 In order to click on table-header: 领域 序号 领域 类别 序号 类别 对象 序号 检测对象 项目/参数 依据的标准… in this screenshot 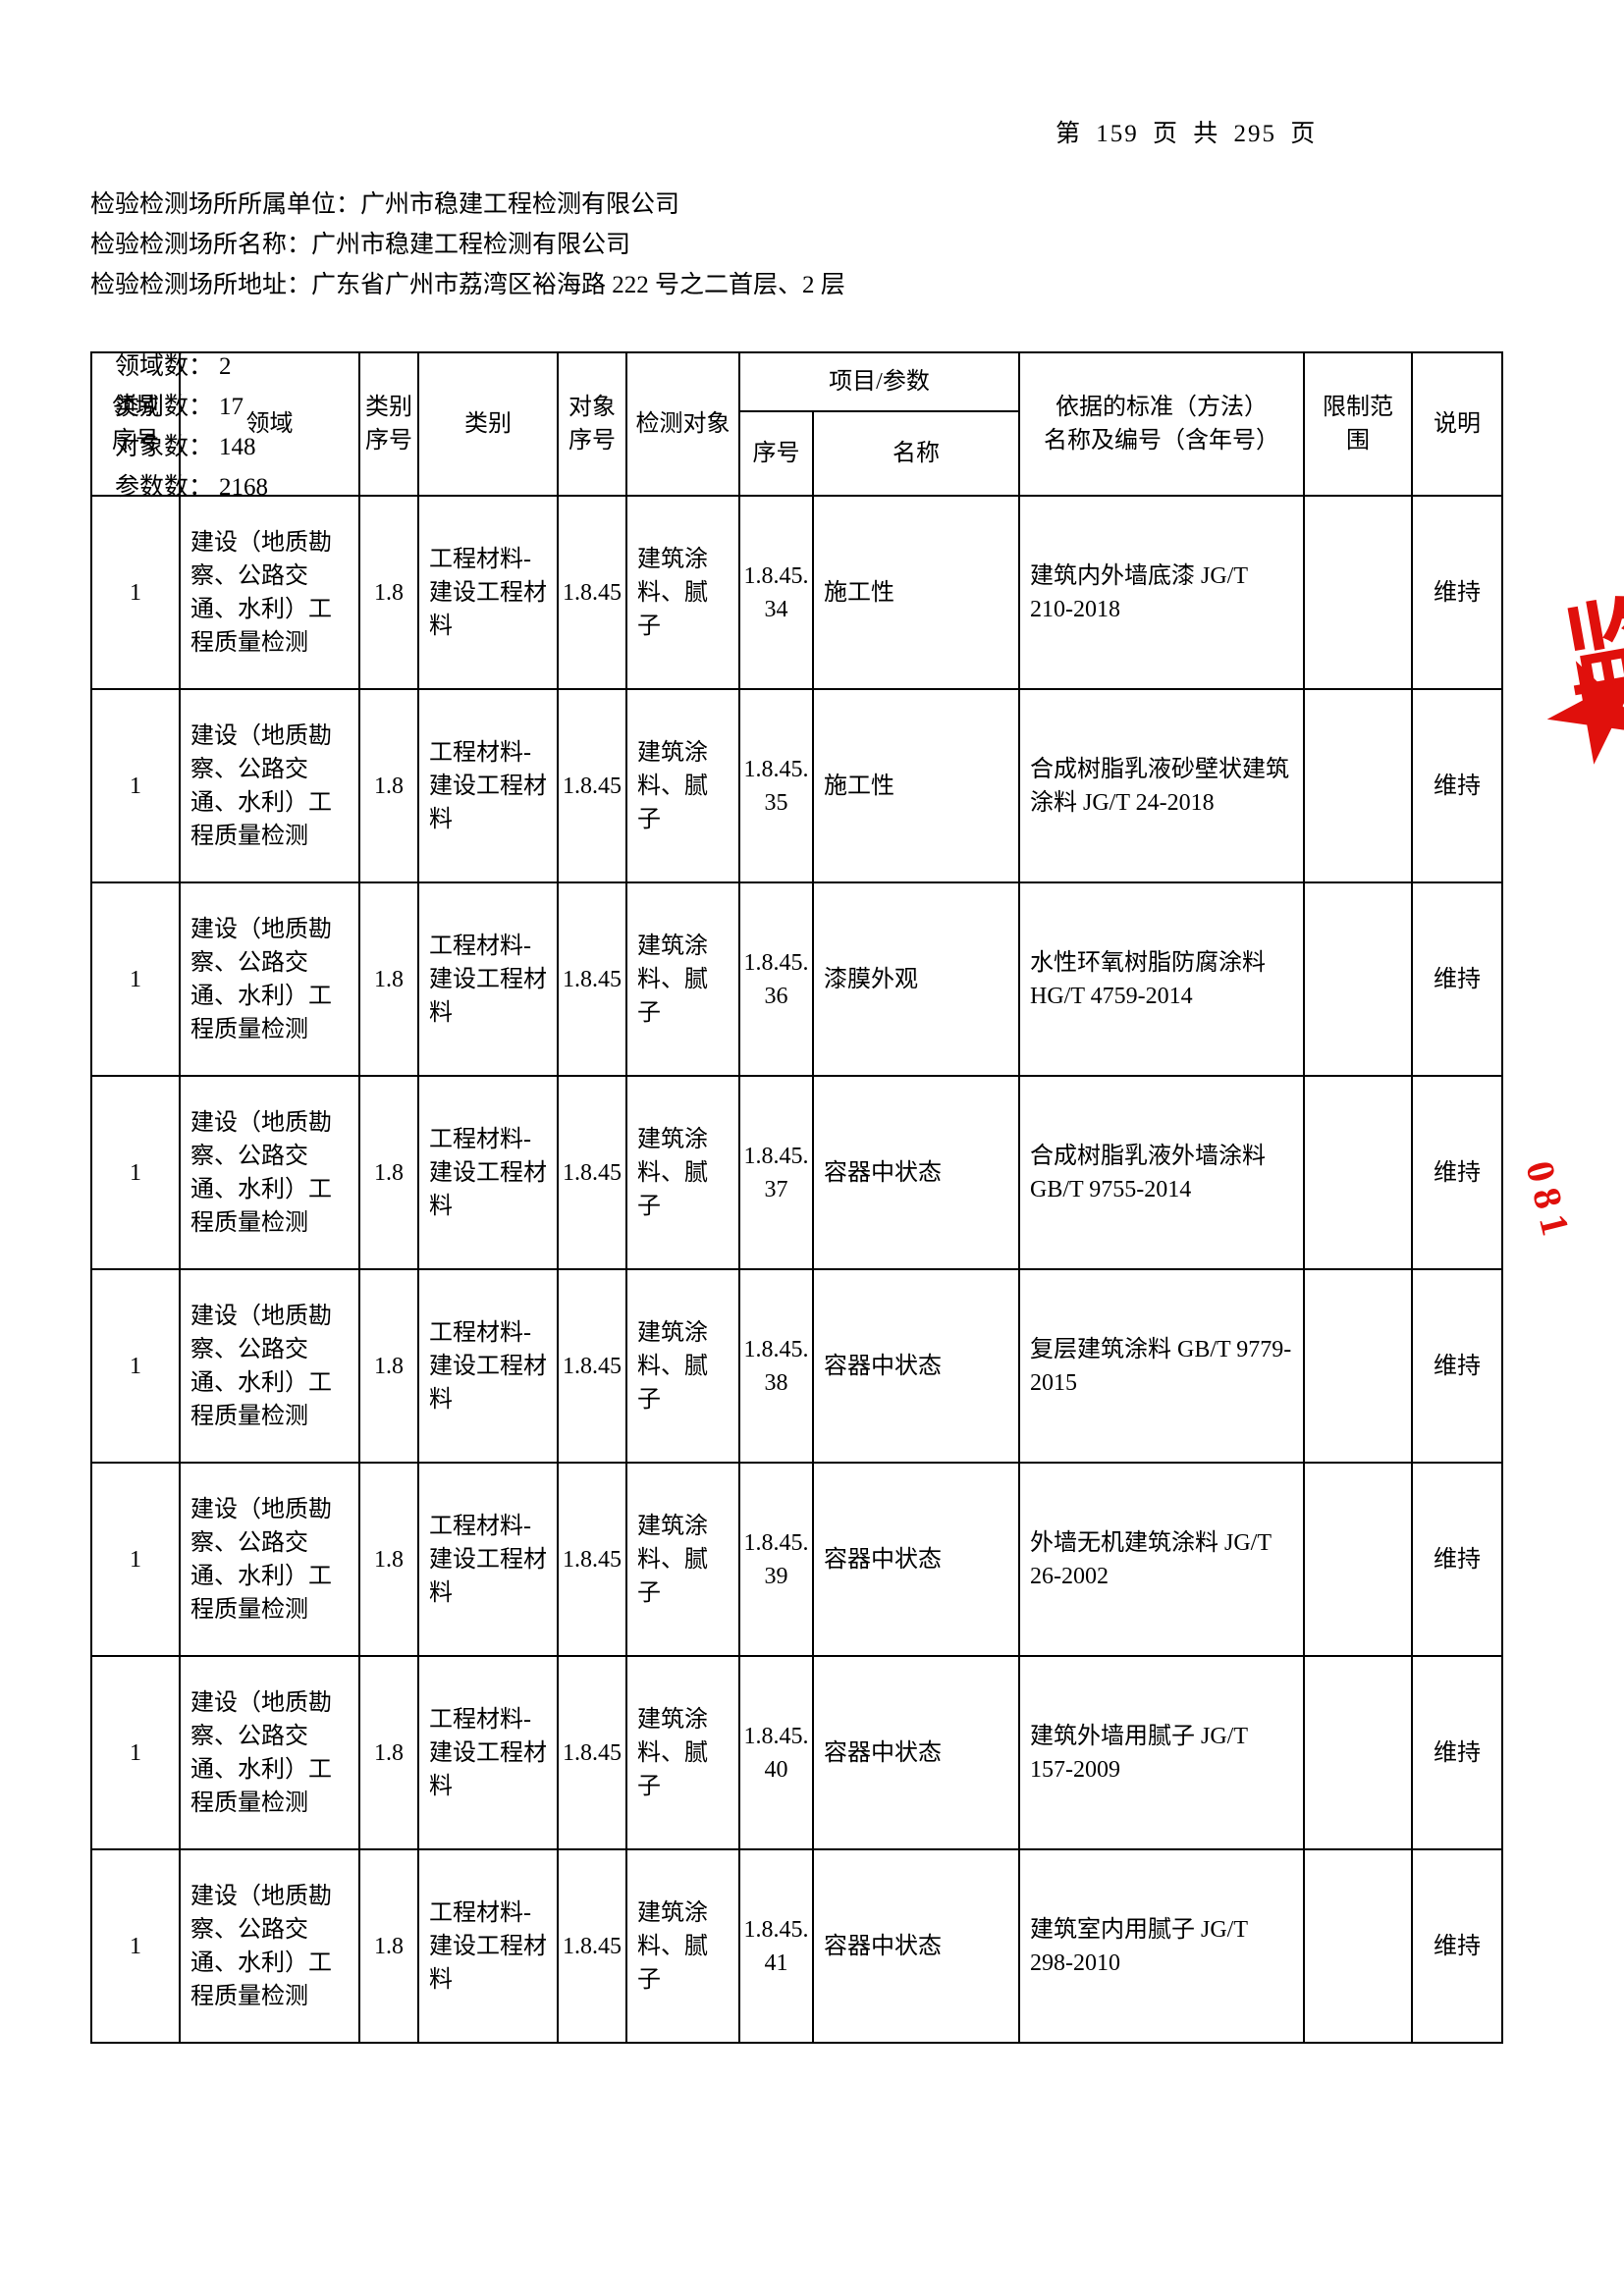, I will do `click(797, 424)`.